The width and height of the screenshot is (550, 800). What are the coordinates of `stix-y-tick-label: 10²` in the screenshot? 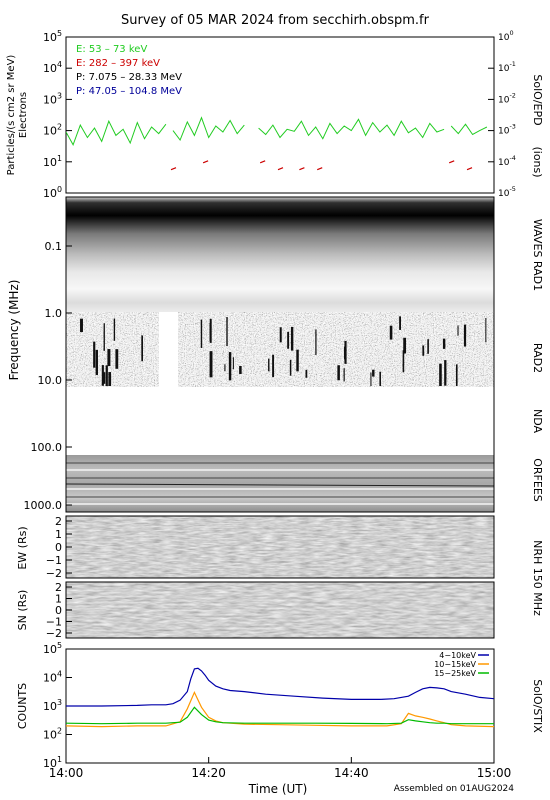 It's located at (52, 734).